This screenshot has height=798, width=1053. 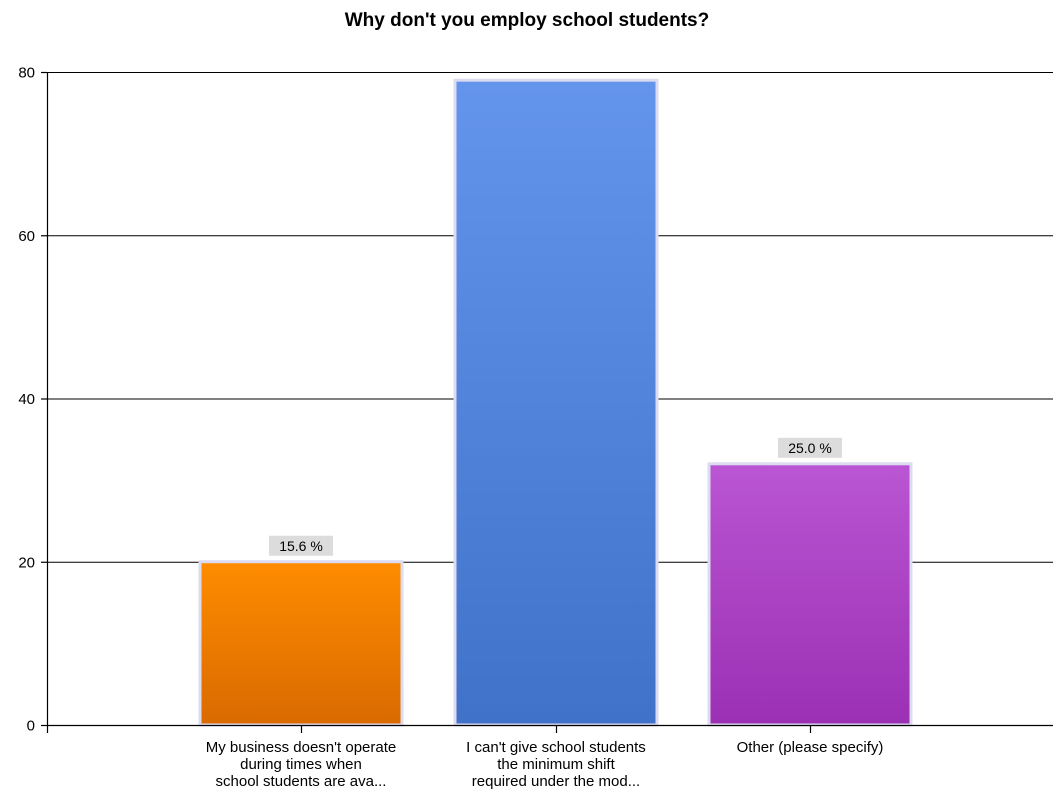 What do you see at coordinates (31, 726) in the screenshot?
I see `y-tick-label: 0` at bounding box center [31, 726].